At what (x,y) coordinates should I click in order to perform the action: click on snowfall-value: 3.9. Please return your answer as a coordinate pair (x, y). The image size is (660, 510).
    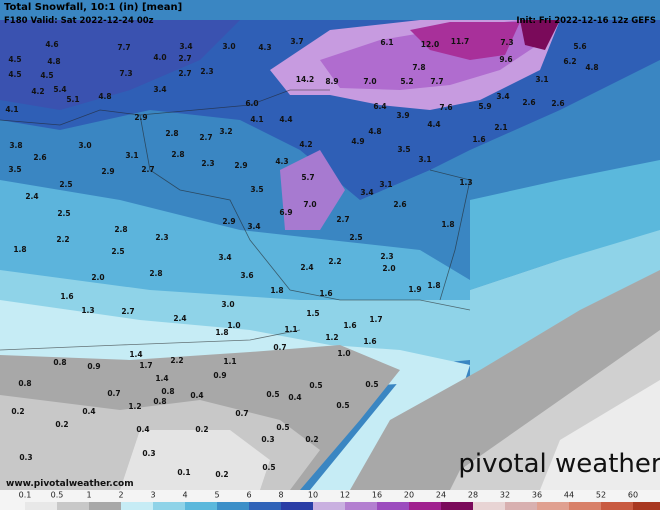
    Looking at the image, I should click on (402, 115).